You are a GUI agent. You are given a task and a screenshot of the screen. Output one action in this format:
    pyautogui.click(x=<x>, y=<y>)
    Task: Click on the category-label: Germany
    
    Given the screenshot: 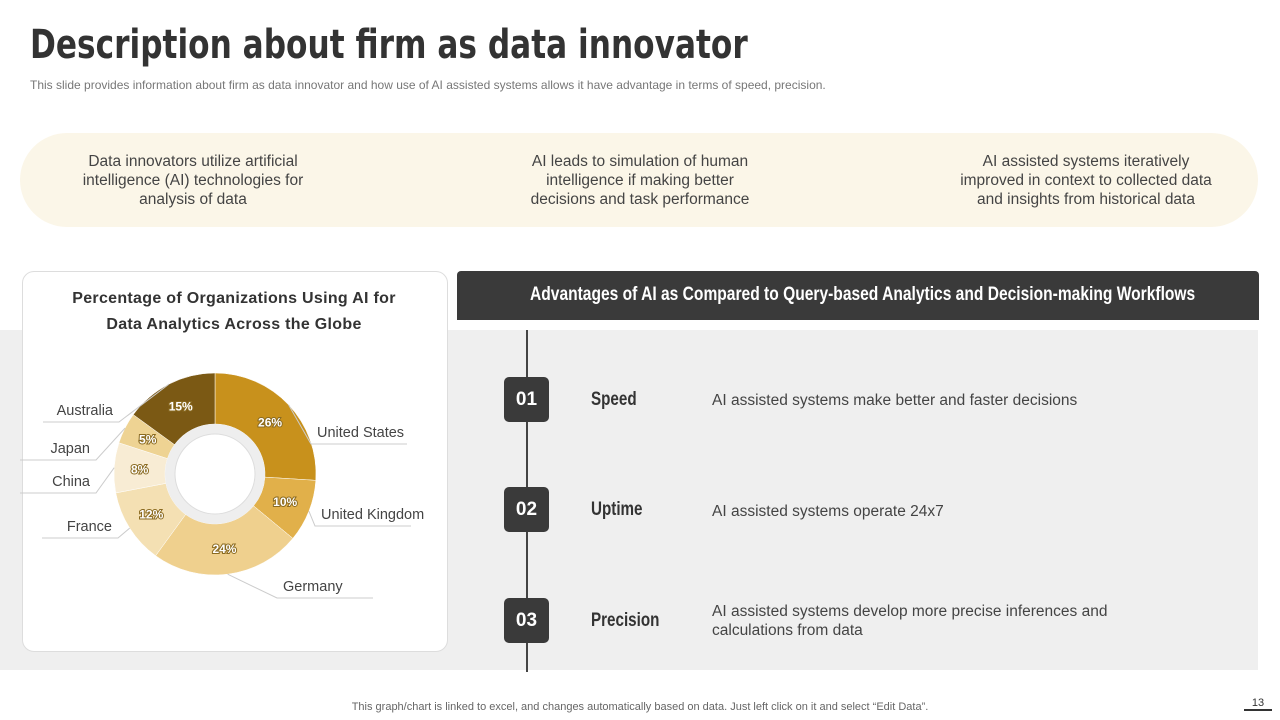 What is the action you would take?
    pyautogui.click(x=313, y=587)
    